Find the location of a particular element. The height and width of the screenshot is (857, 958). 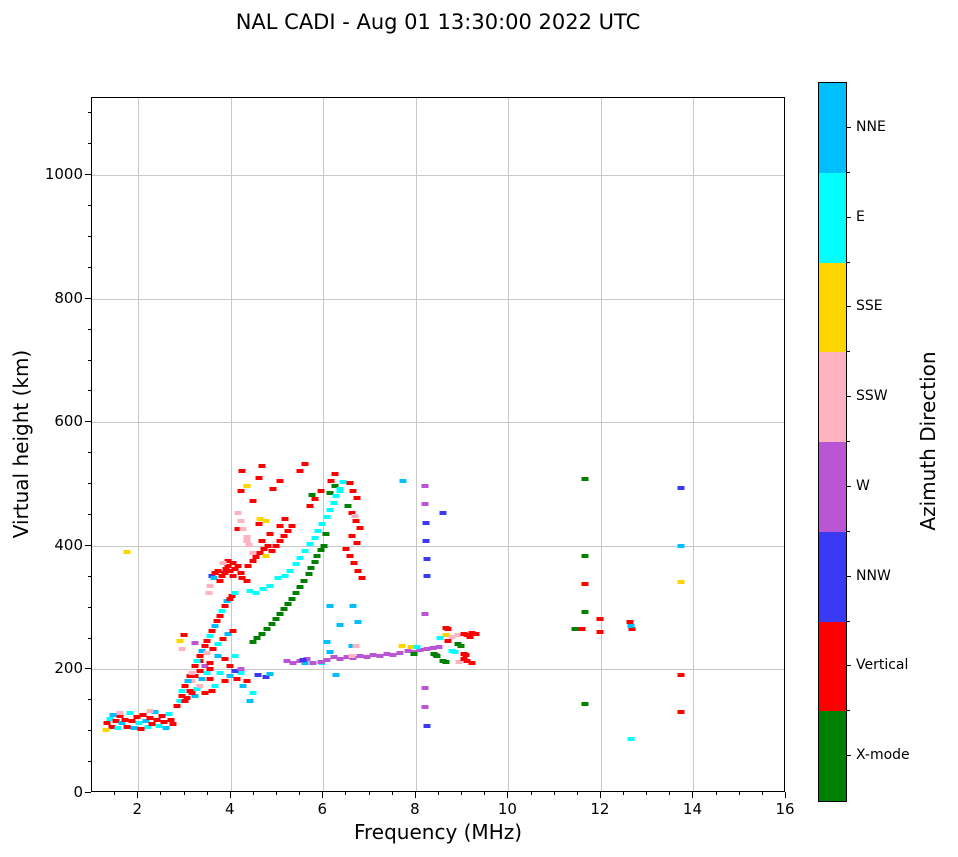

x-major-tick is located at coordinates (138, 795).